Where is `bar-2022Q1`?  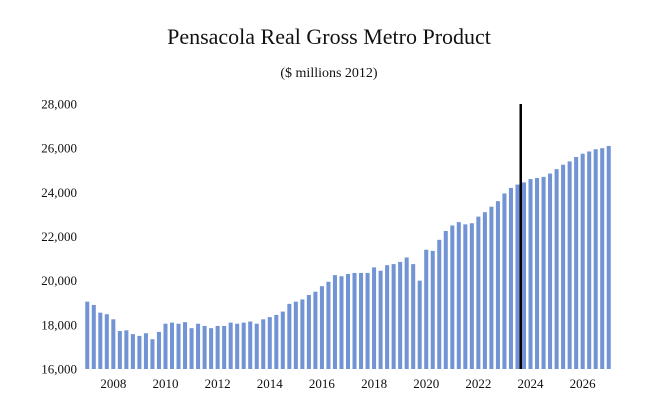 bar-2022Q1 is located at coordinates (478, 293).